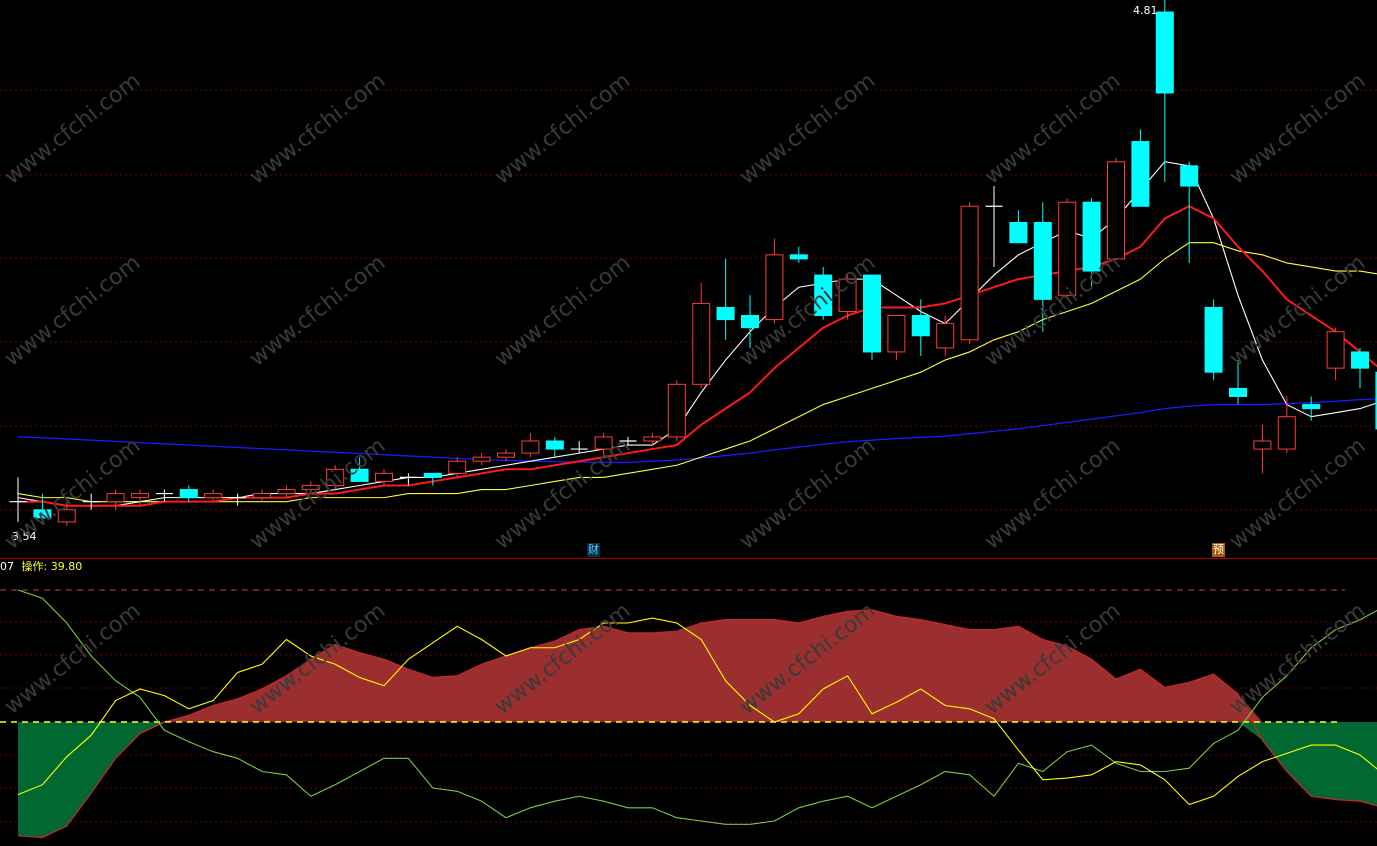  What do you see at coordinates (34, 566) in the screenshot?
I see `indicator-readout-label: 操作:` at bounding box center [34, 566].